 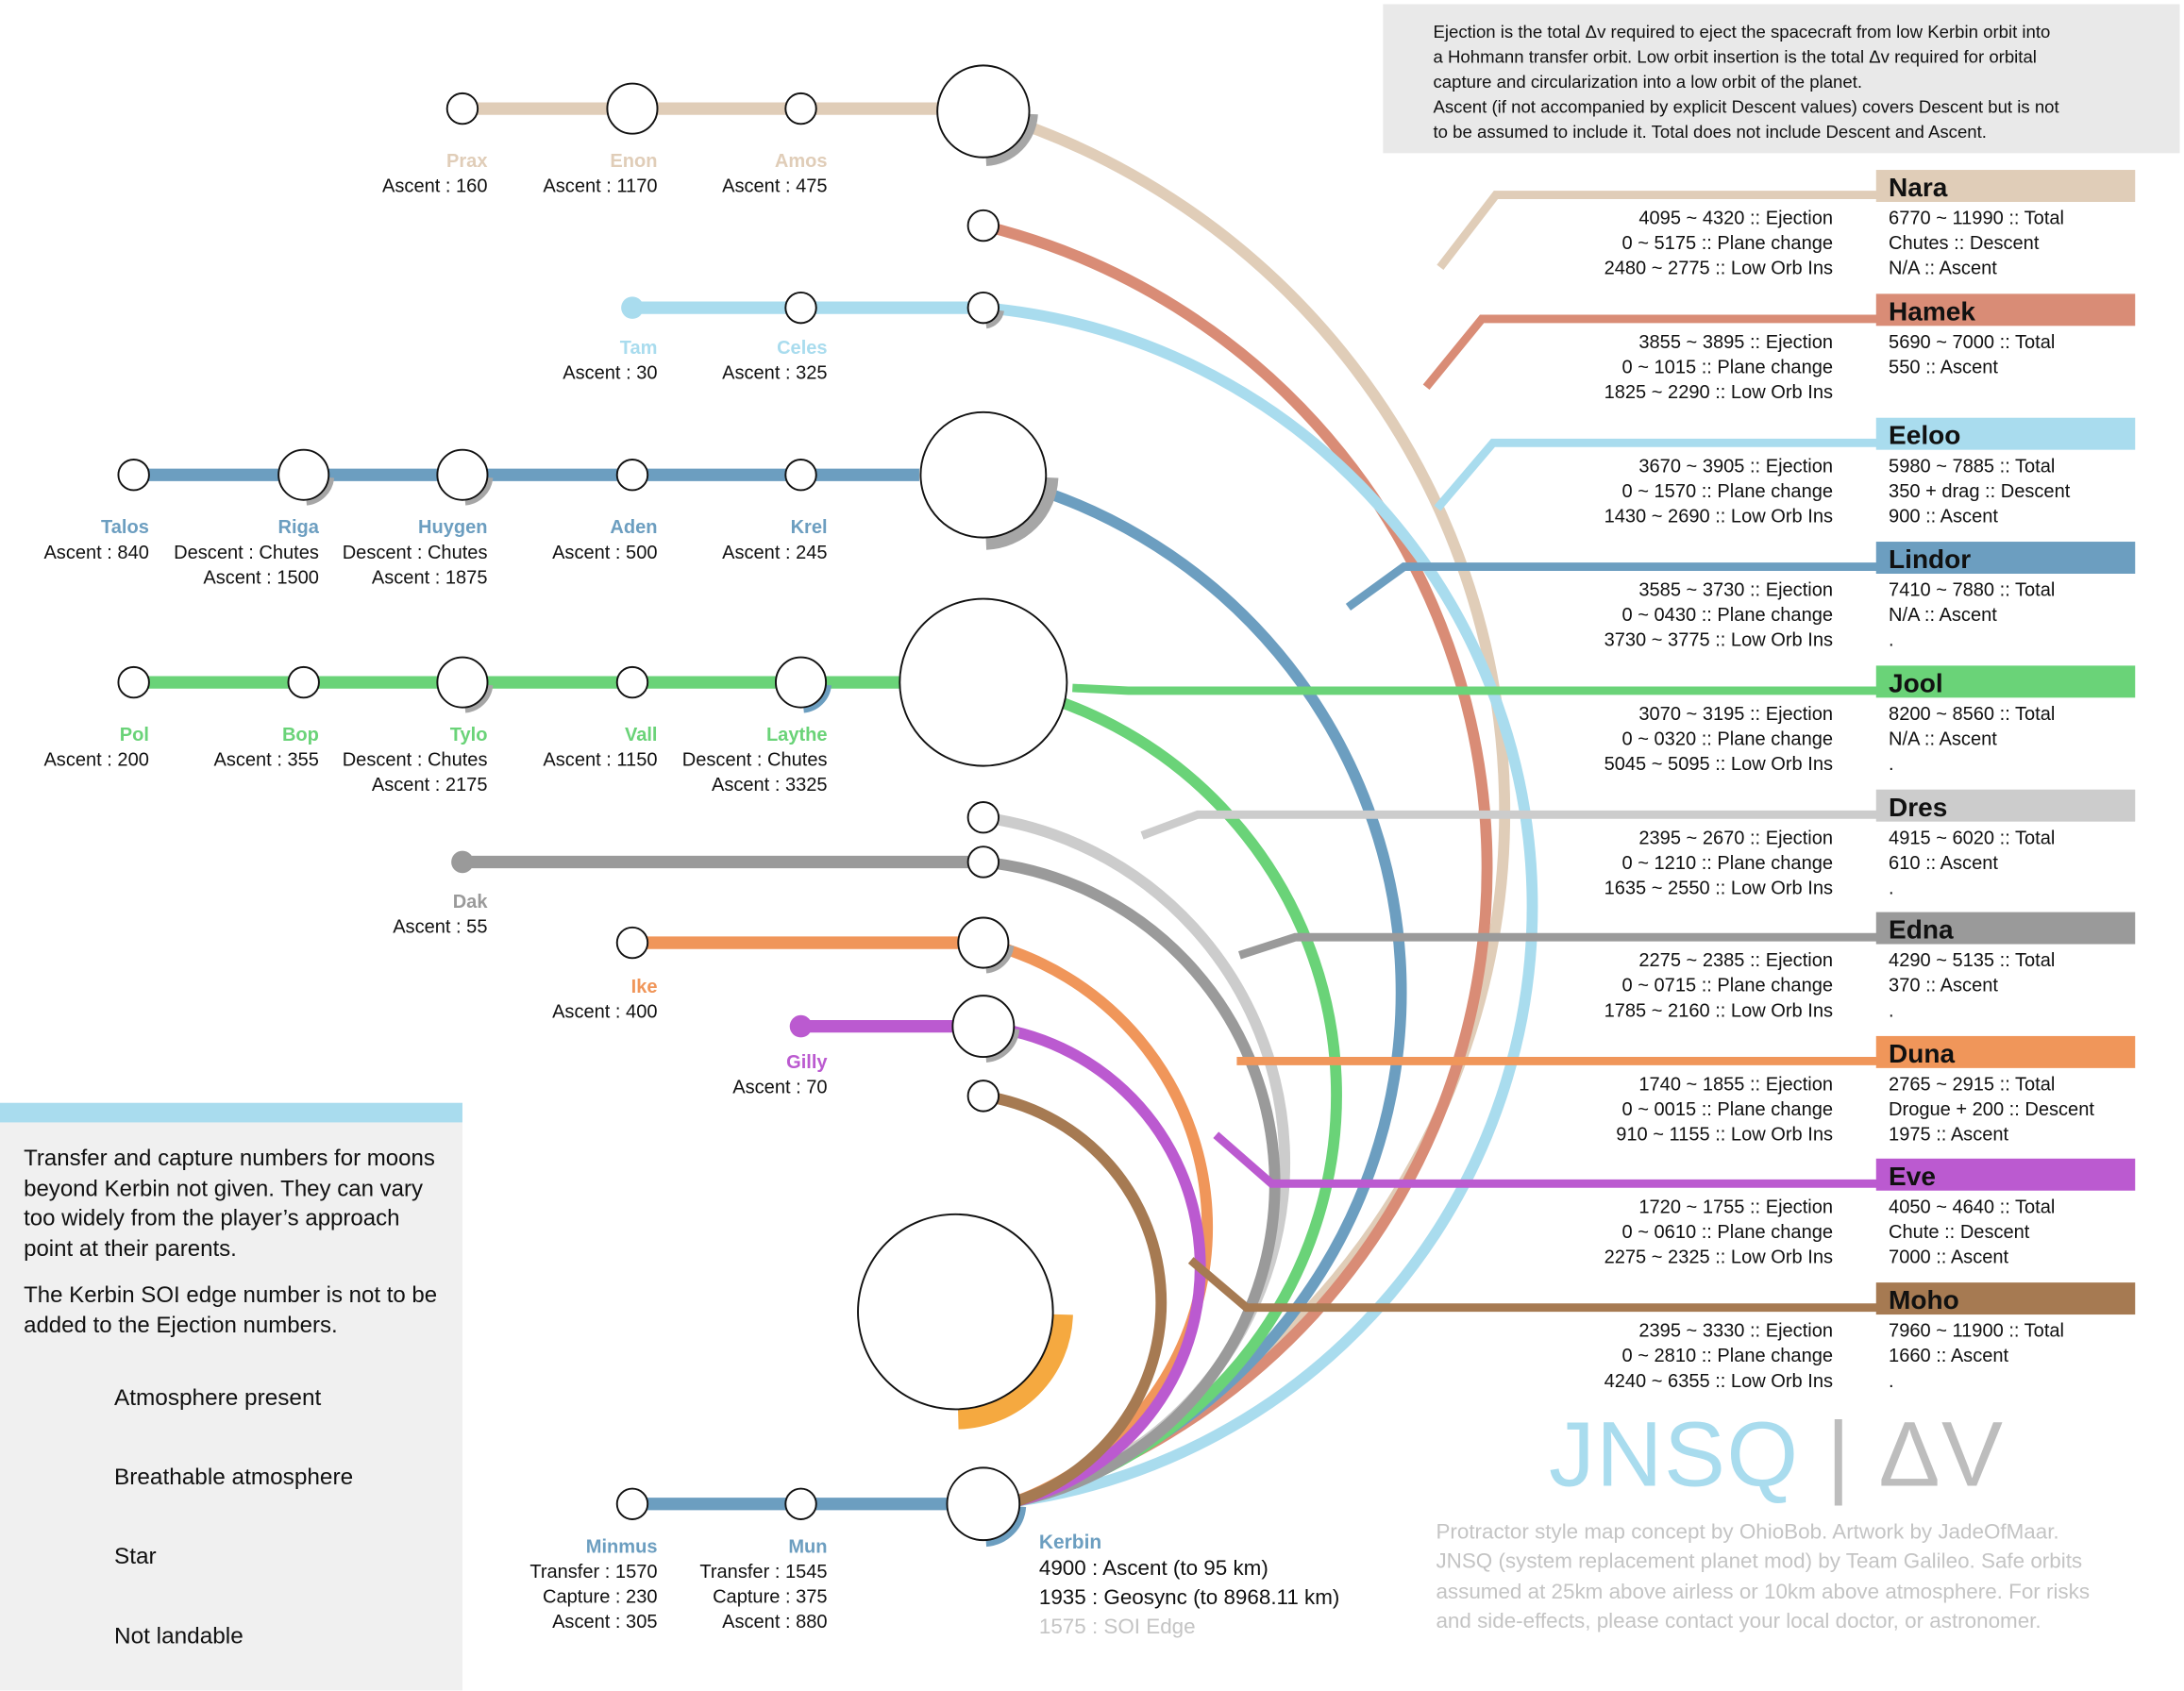 I want to click on moon-vall, so click(x=632, y=682).